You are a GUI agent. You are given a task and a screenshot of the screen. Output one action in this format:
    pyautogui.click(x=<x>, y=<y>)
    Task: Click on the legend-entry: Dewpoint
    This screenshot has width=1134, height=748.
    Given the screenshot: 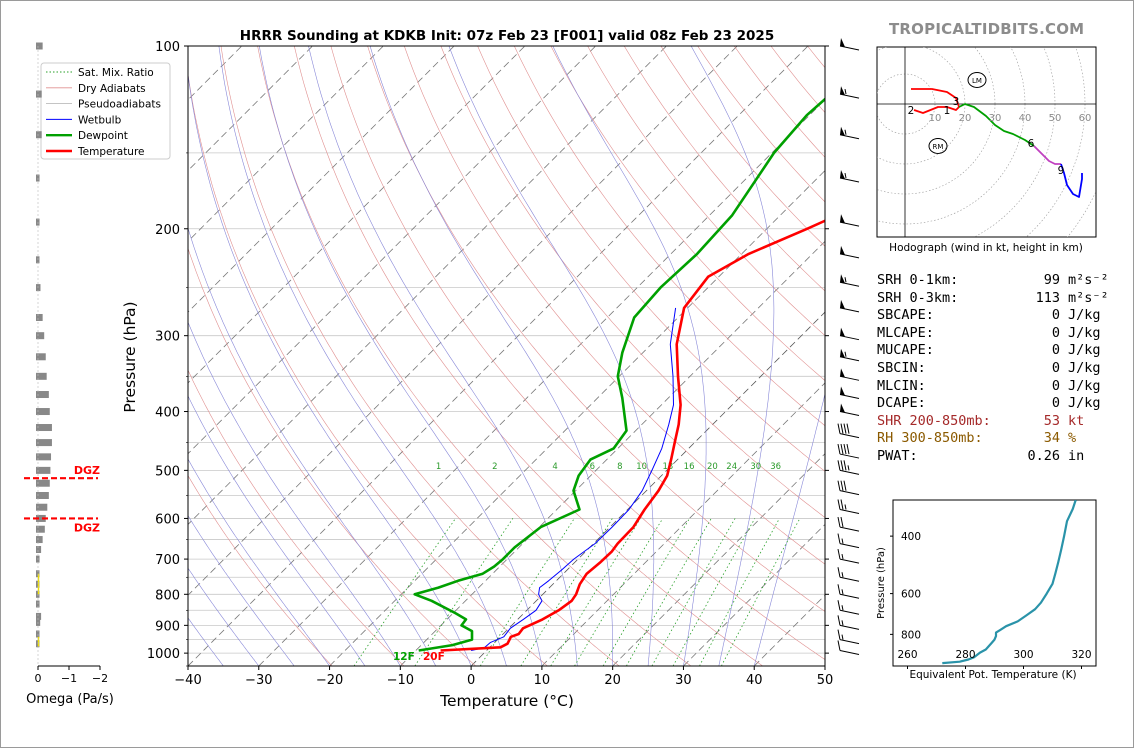 What is the action you would take?
    pyautogui.click(x=103, y=136)
    